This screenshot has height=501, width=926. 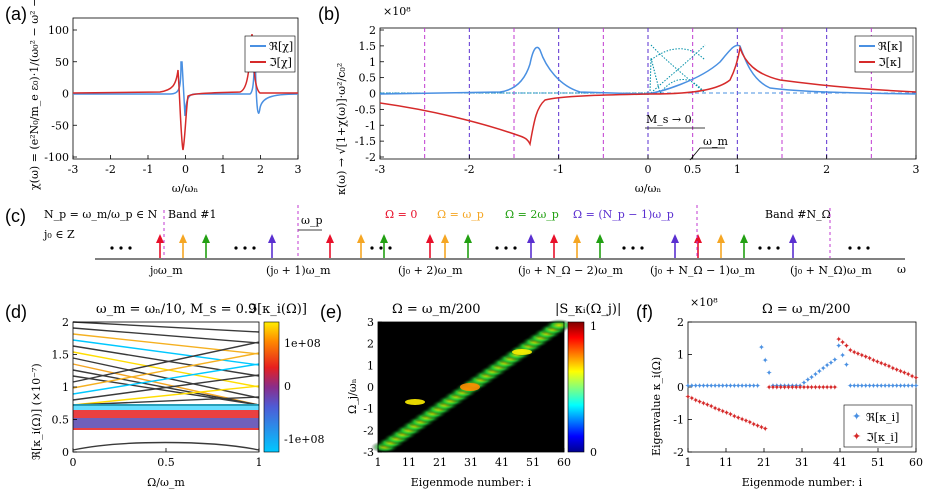 What do you see at coordinates (298, 270) in the screenshot?
I see `panel-c-freq-1: (j₀ + 1)ω_m` at bounding box center [298, 270].